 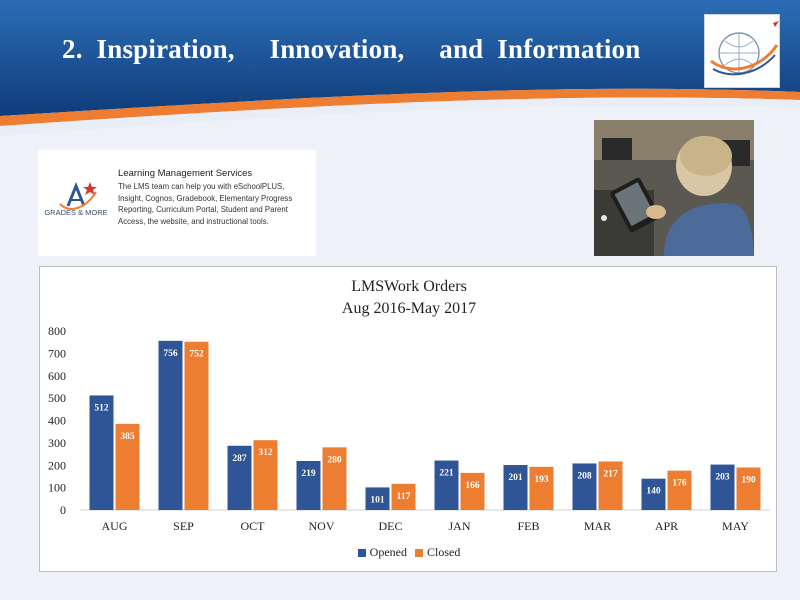 What do you see at coordinates (446, 474) in the screenshot?
I see `data-label-opened: 221` at bounding box center [446, 474].